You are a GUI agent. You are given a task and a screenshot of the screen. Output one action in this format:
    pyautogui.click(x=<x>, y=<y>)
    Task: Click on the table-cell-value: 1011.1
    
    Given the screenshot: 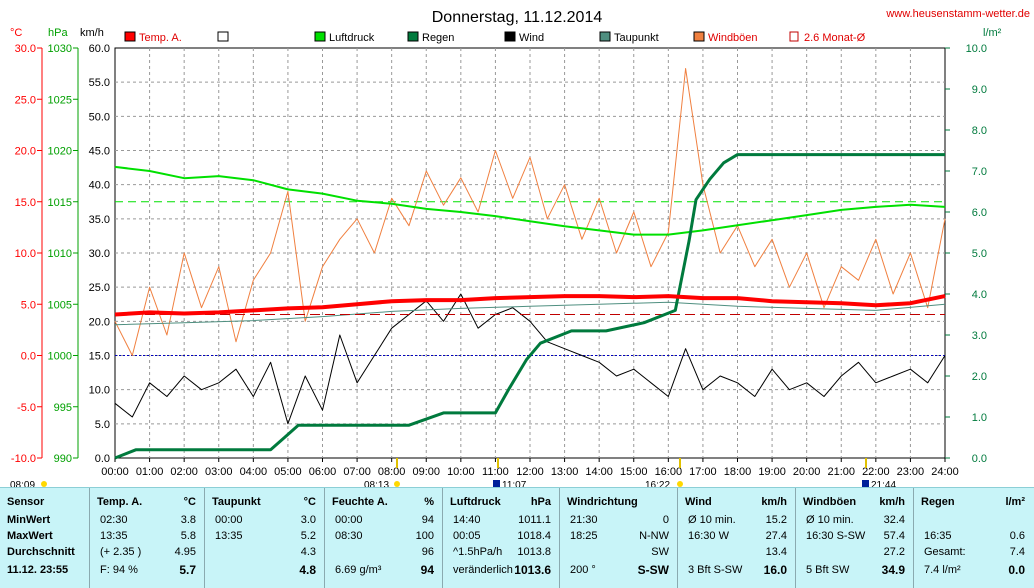 What is the action you would take?
    pyautogui.click(x=534, y=520)
    